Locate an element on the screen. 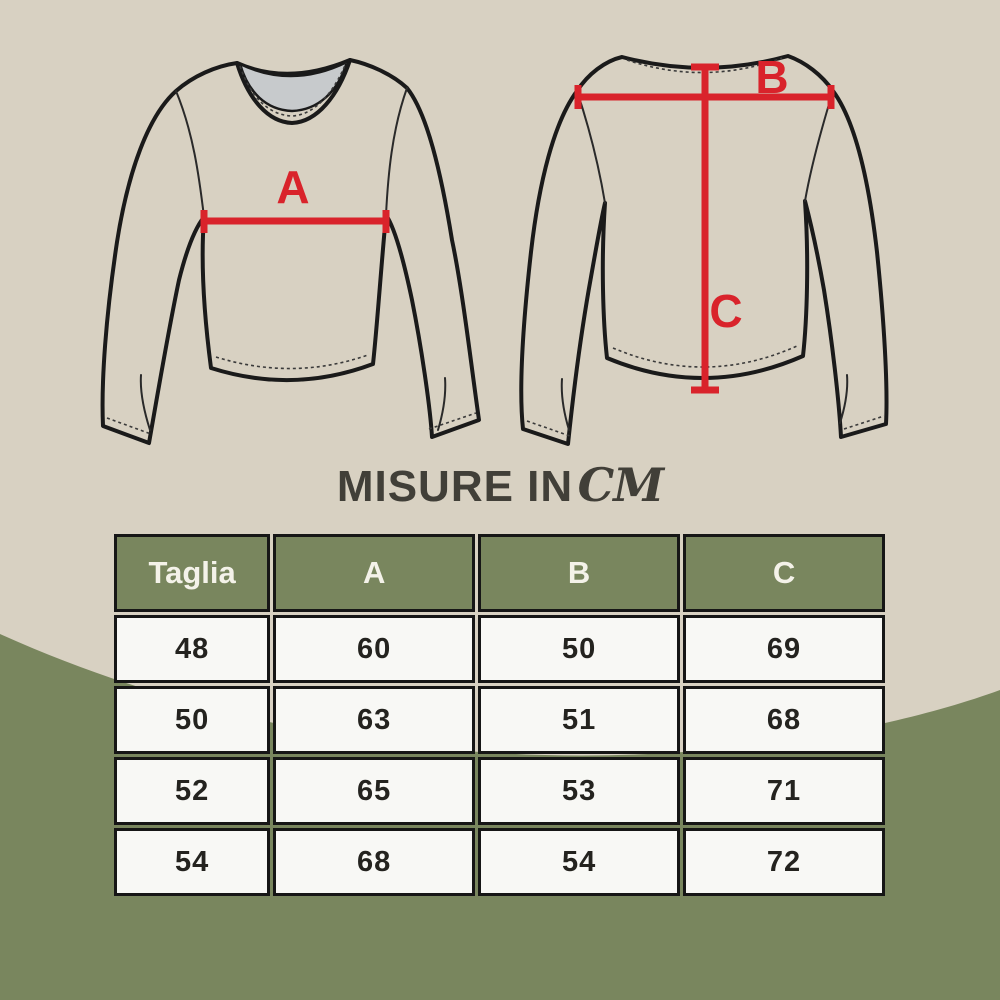 This screenshot has width=1000, height=1000. size-table-header-row: Taglia A B C is located at coordinates (499, 573).